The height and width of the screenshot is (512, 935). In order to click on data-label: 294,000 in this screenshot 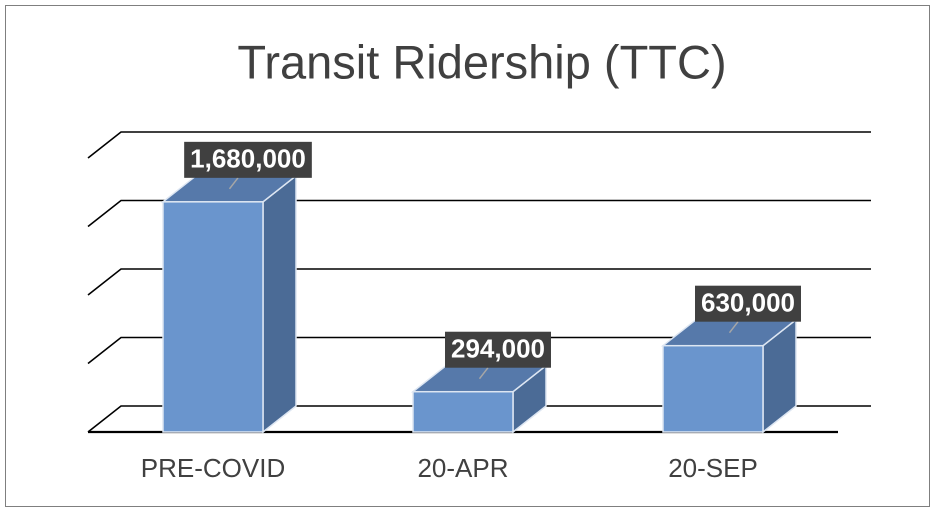, I will do `click(498, 349)`.